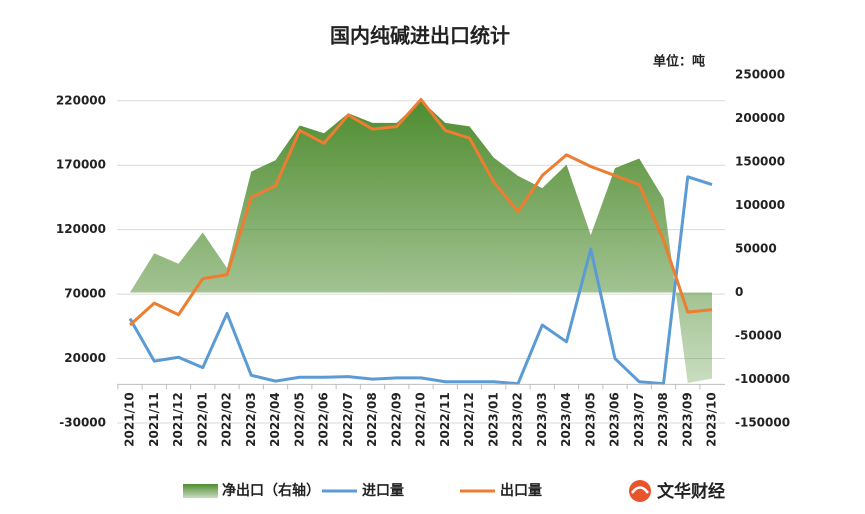 This screenshot has height=514, width=865. Describe the element at coordinates (396, 419) in the screenshot. I see `x-tick-label: 2022/09` at that location.